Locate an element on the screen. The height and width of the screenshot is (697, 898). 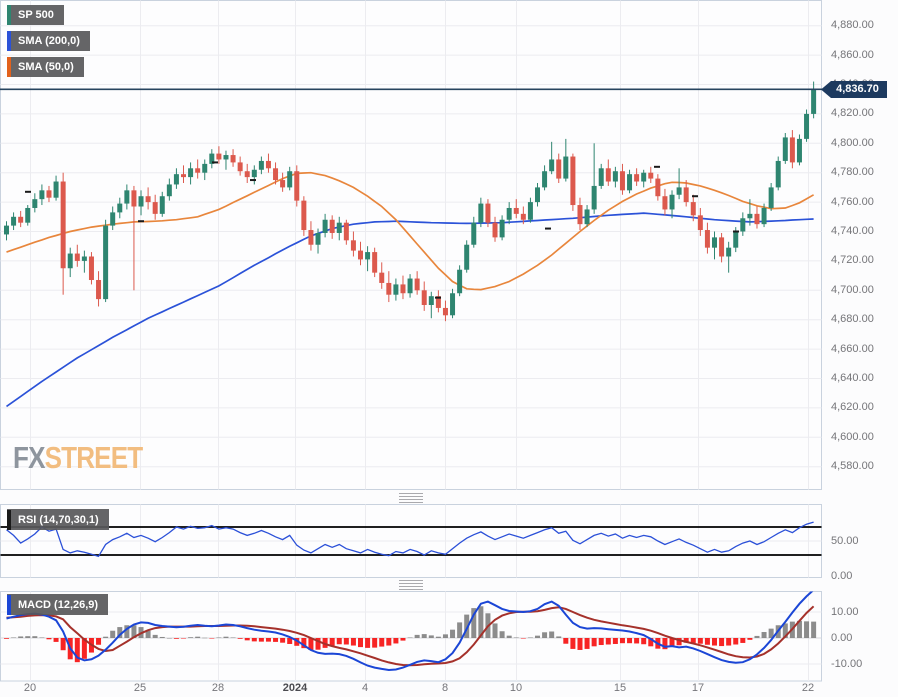
price-axis-tick: 4,780.00 is located at coordinates (852, 172).